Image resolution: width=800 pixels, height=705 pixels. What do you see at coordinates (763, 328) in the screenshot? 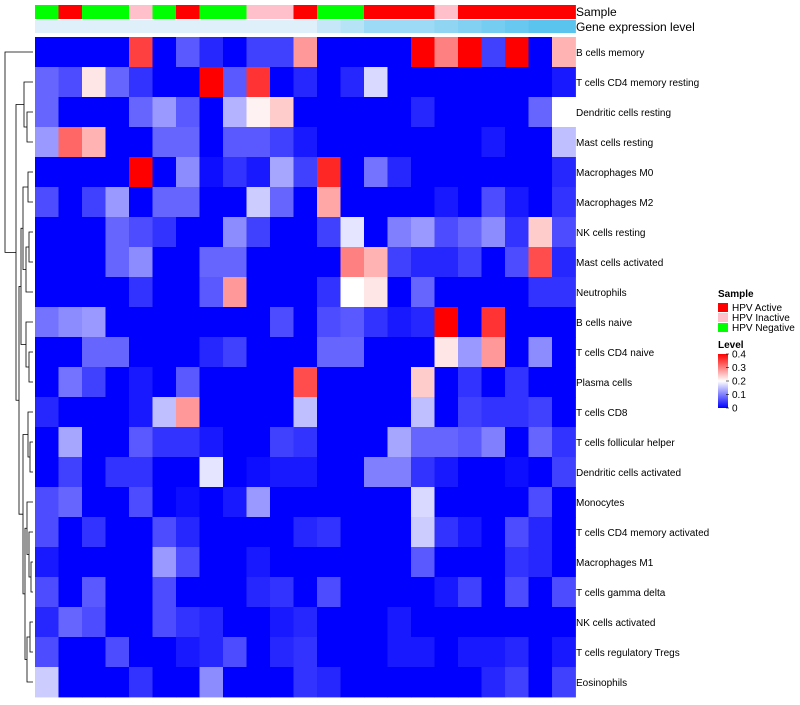
I see `sample-legend-label: HPV Negative` at bounding box center [763, 328].